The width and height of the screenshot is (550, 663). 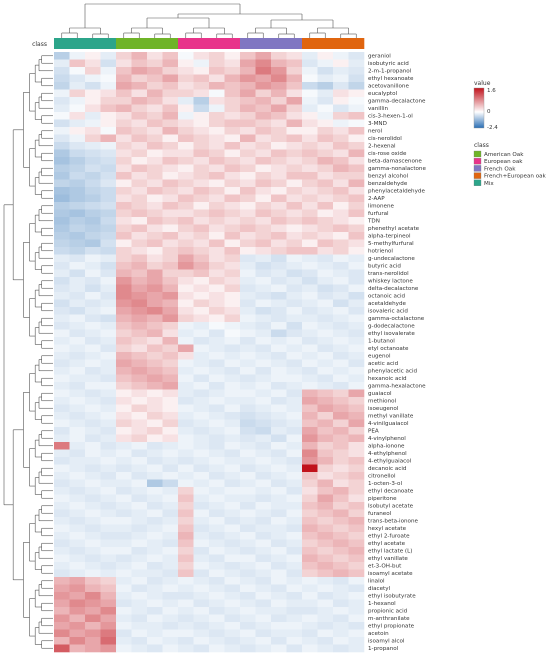 I want to click on class-legend-swatch, so click(x=477, y=161).